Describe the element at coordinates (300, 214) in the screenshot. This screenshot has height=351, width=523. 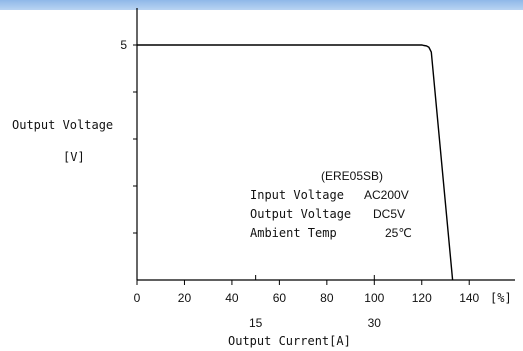
I see `annotation-name-1: Output Voltage` at that location.